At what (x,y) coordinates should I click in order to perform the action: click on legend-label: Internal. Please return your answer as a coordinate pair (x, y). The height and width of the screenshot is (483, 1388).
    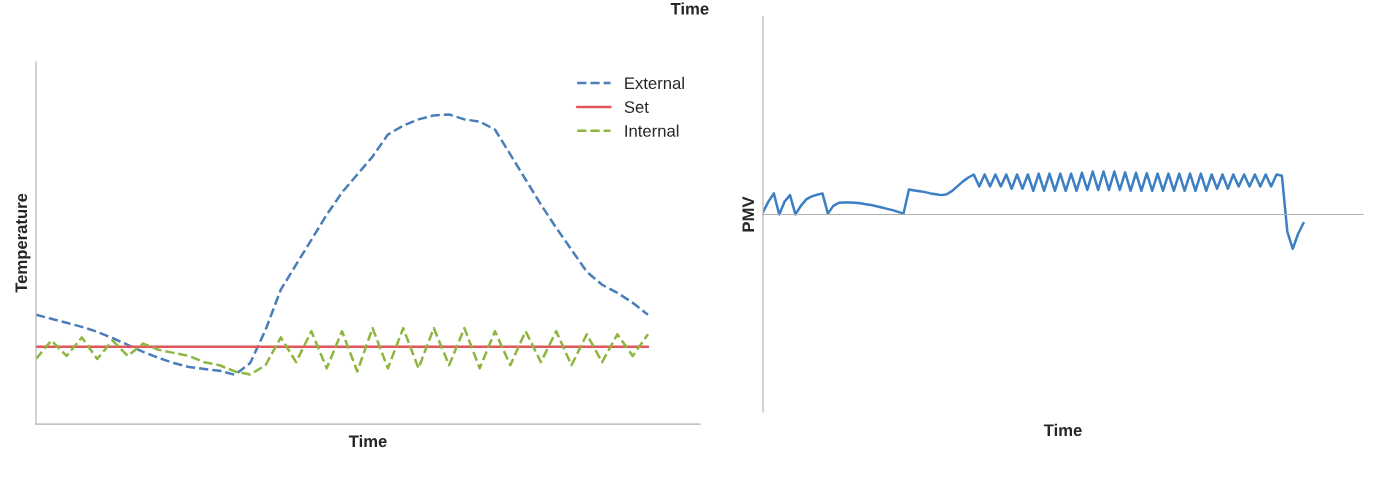
    Looking at the image, I should click on (652, 130).